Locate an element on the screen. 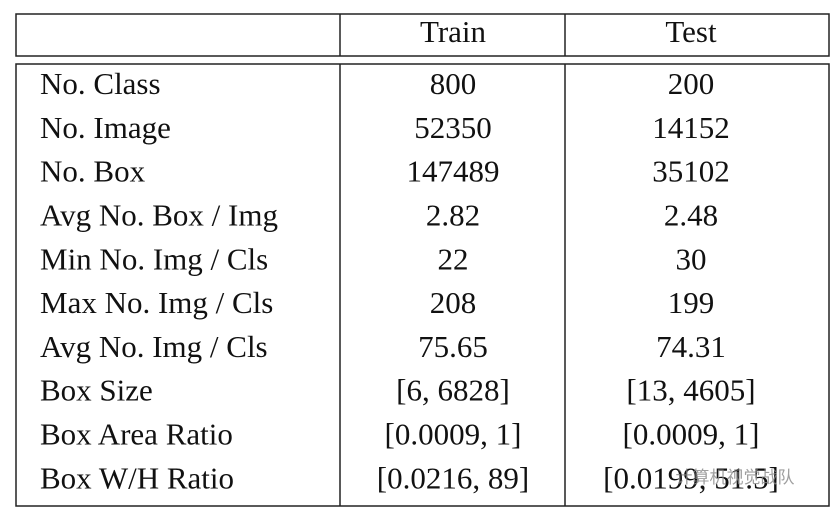  cell: [6, 6828] is located at coordinates (453, 390).